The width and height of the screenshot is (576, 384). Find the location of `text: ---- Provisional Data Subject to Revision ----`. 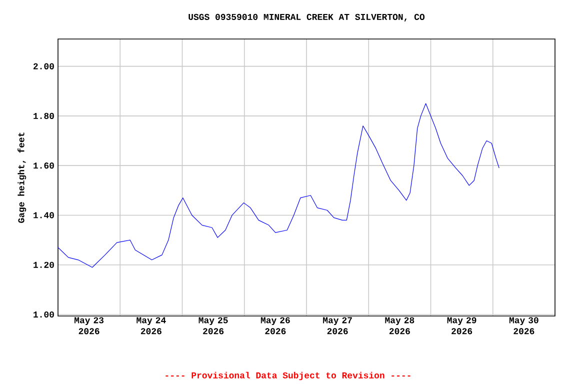

text: ---- Provisional Data Subject to Revision ---- is located at coordinates (288, 376).